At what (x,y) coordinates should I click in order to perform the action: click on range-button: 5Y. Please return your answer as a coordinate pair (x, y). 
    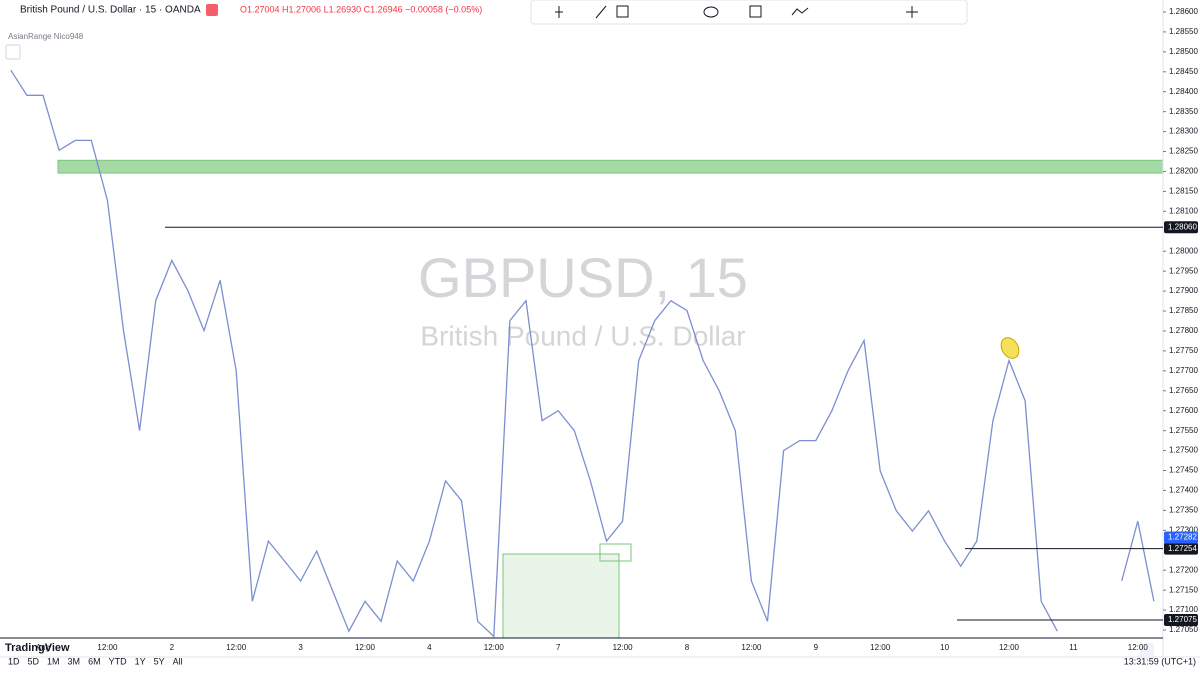
    Looking at the image, I should click on (159, 661).